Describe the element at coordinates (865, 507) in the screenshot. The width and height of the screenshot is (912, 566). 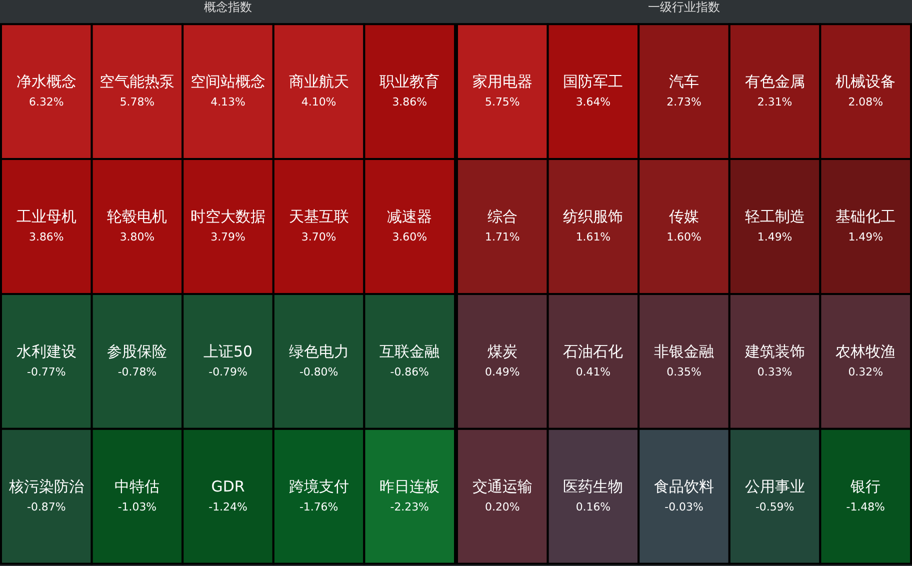
I see `data-label: -1.48%` at that location.